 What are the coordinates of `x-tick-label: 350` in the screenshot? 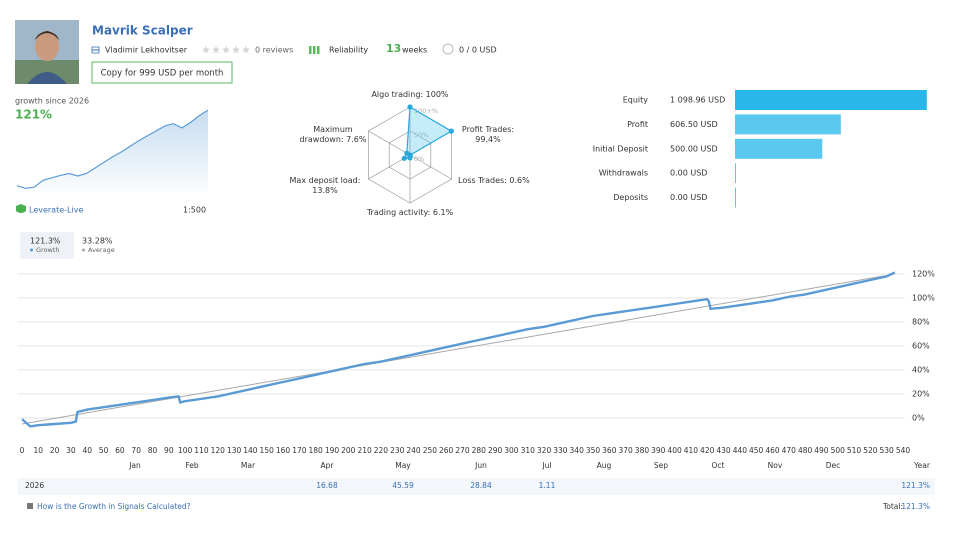 It's located at (593, 450).